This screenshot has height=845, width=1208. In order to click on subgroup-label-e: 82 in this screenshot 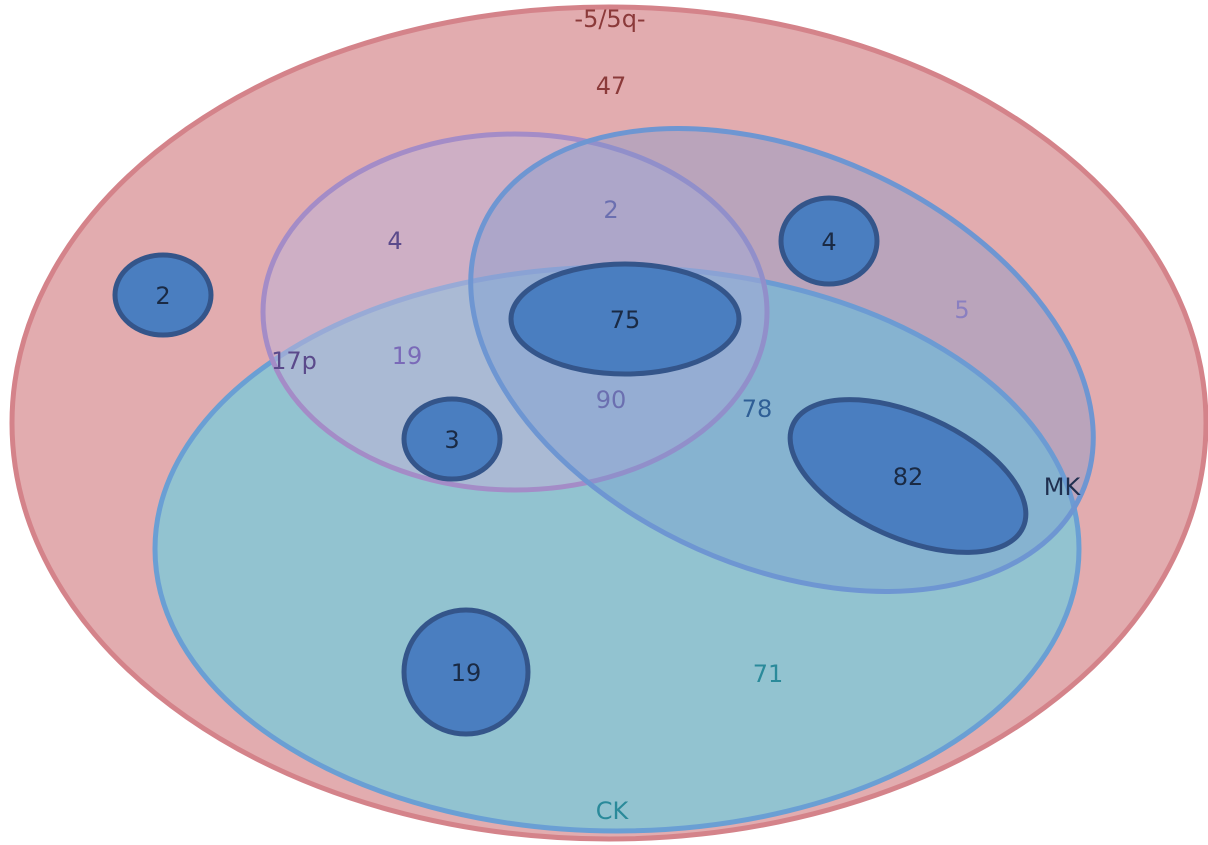, I will do `click(908, 477)`.